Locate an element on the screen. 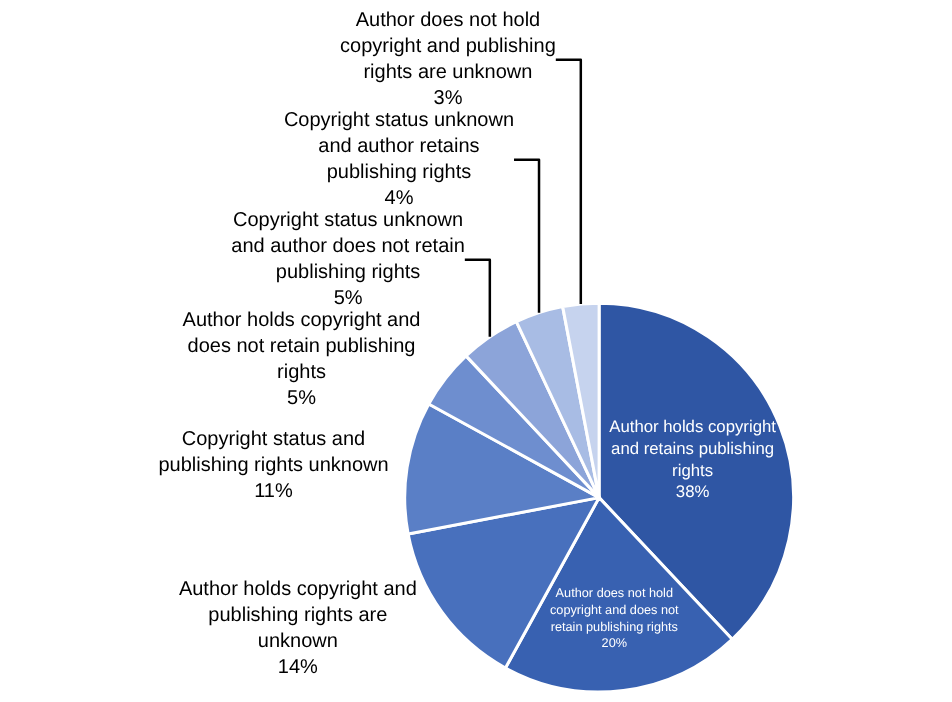 The width and height of the screenshot is (952, 702). data-label: 3% is located at coordinates (448, 98).